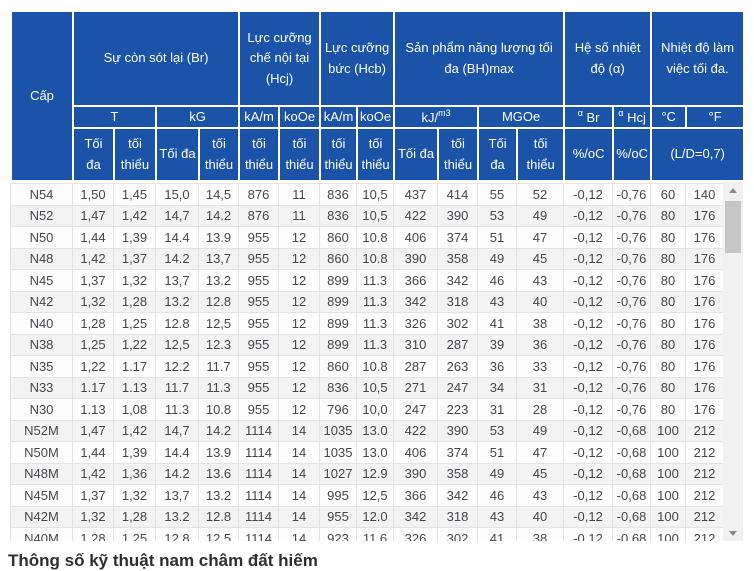 The height and width of the screenshot is (571, 754). I want to click on value-cell: 13.9, so click(218, 237).